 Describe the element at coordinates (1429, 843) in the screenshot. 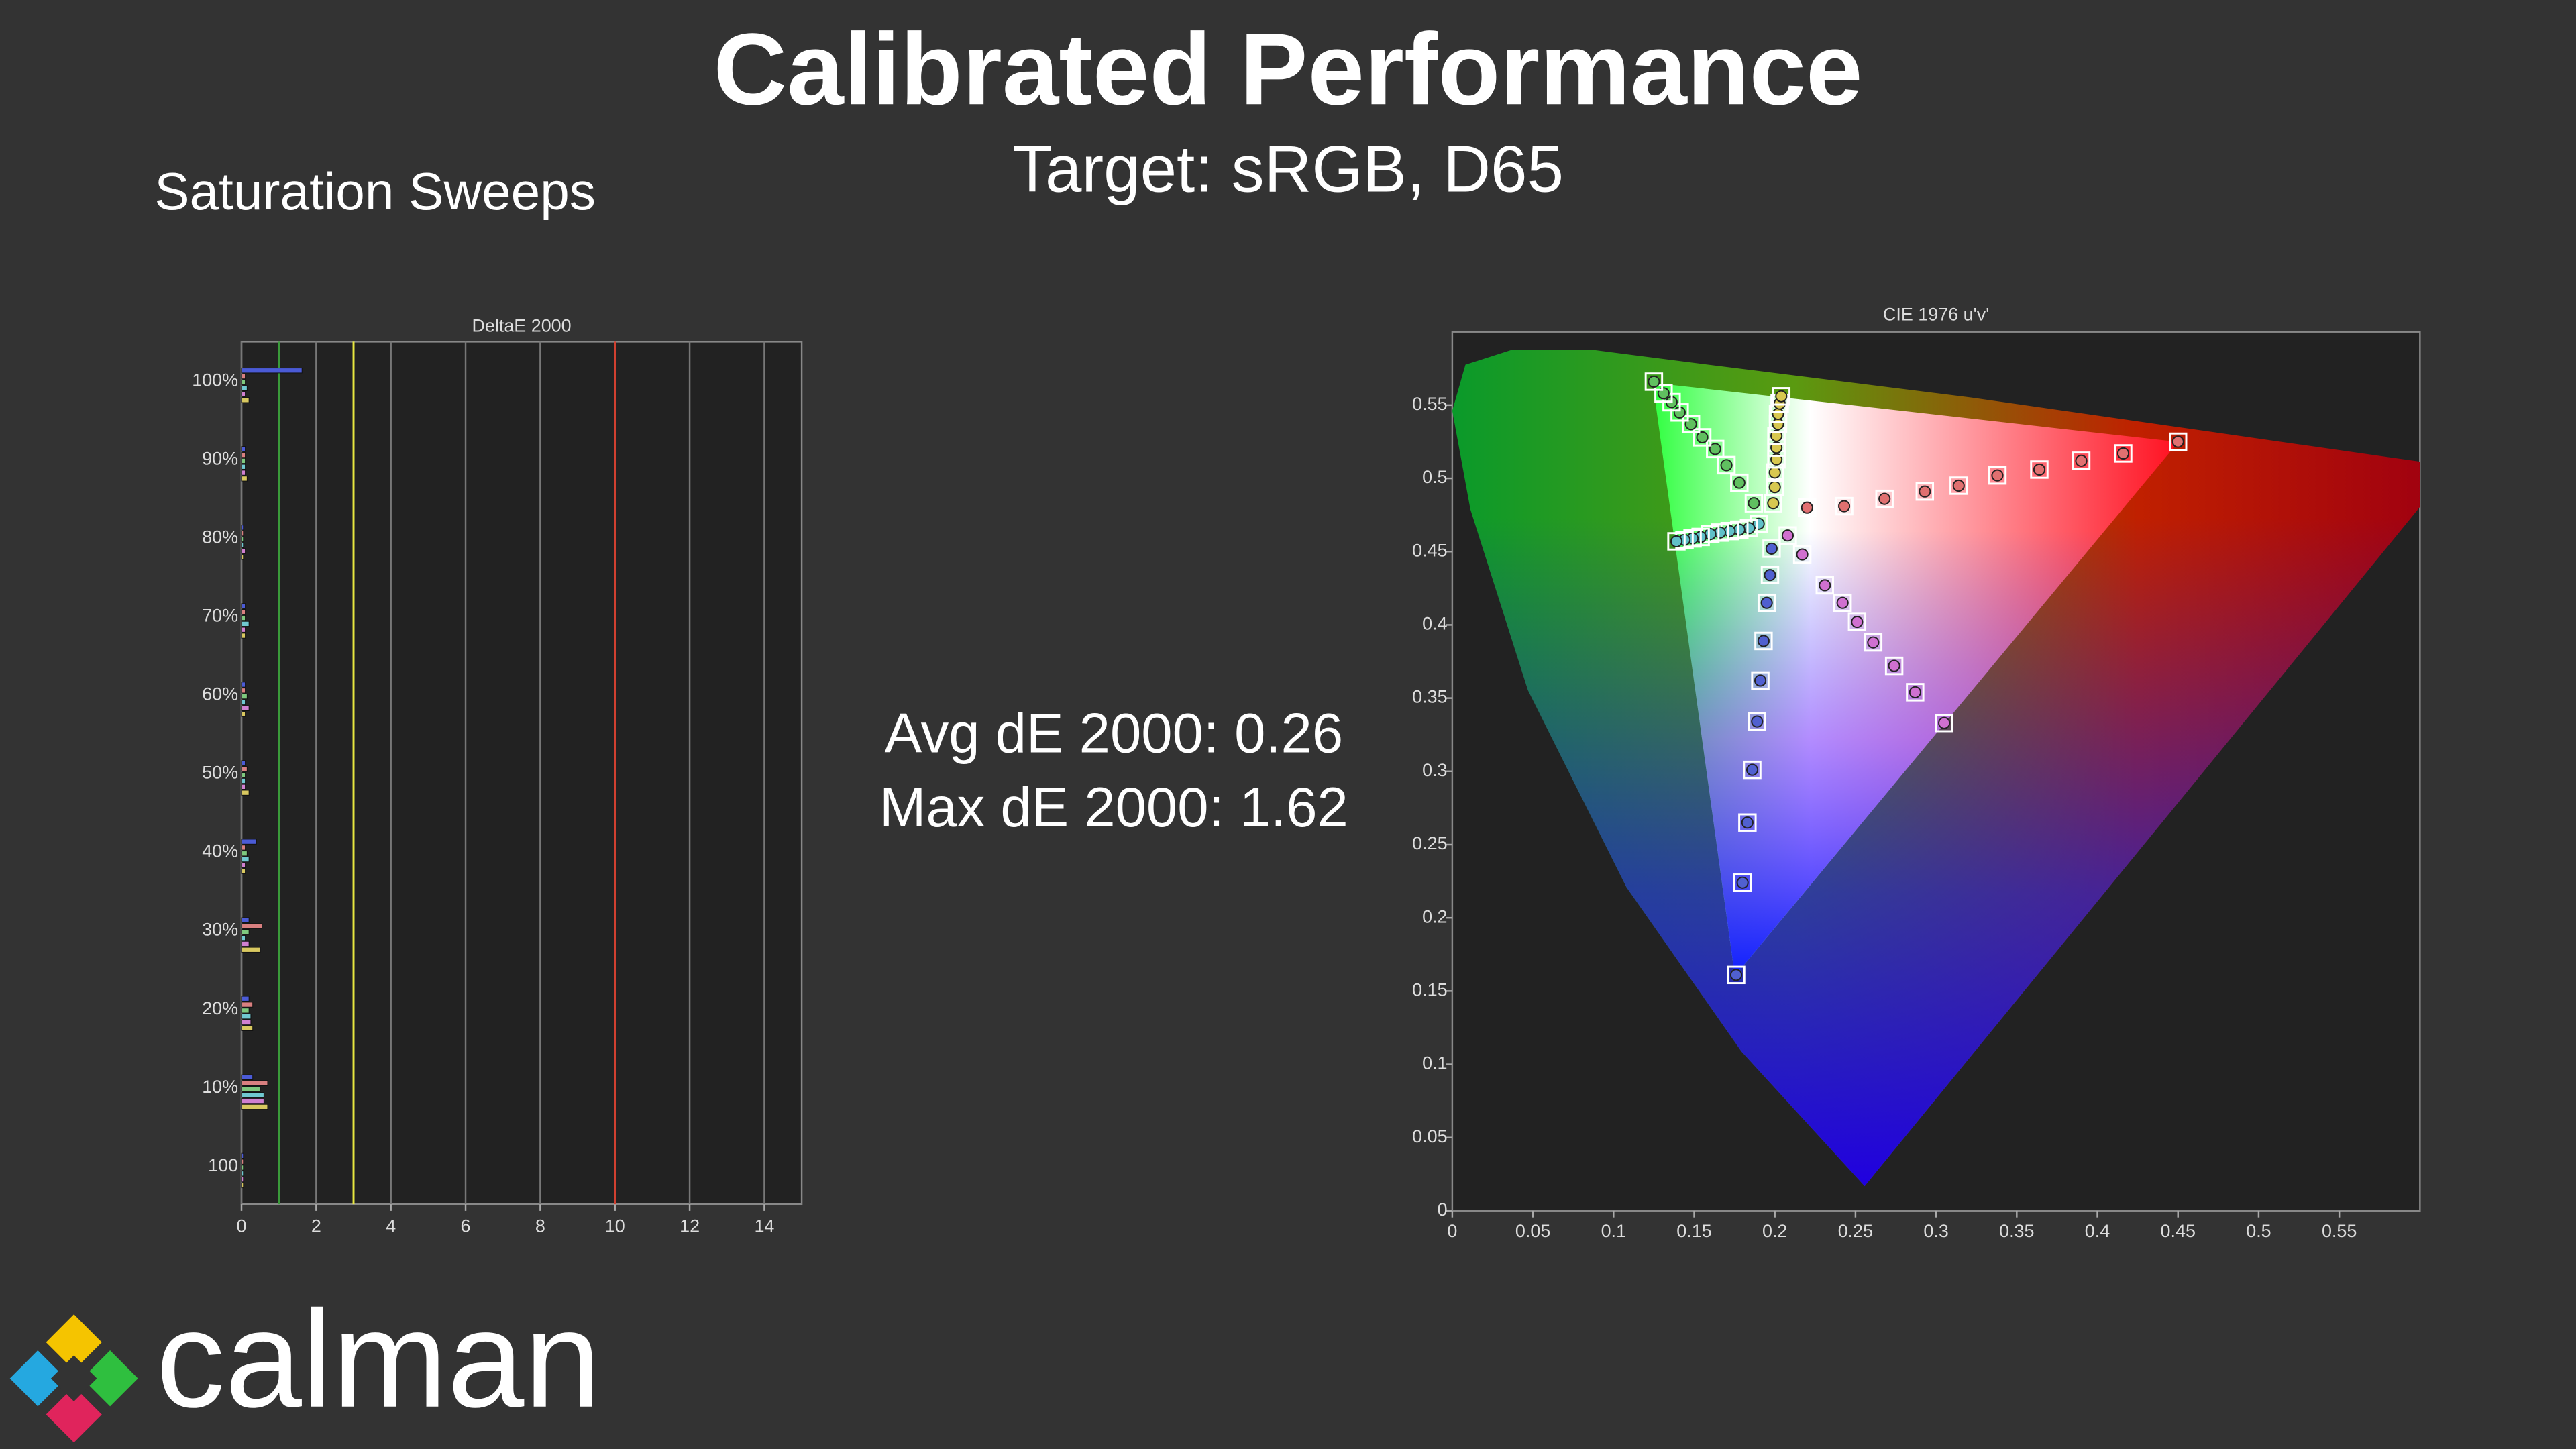

I see `y-tick-label: 0.25` at that location.